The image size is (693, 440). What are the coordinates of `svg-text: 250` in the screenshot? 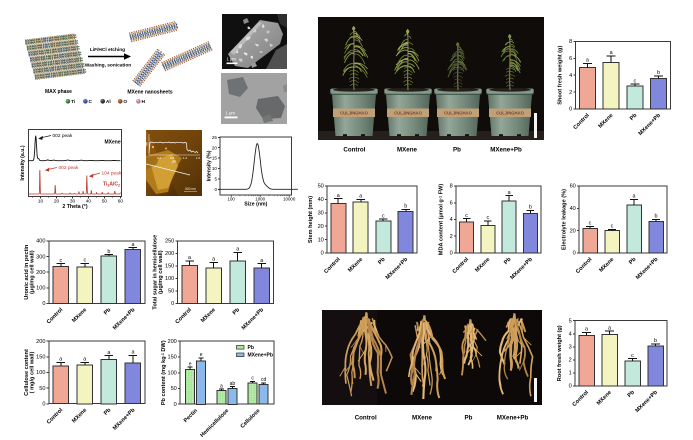 It's located at (169, 242).